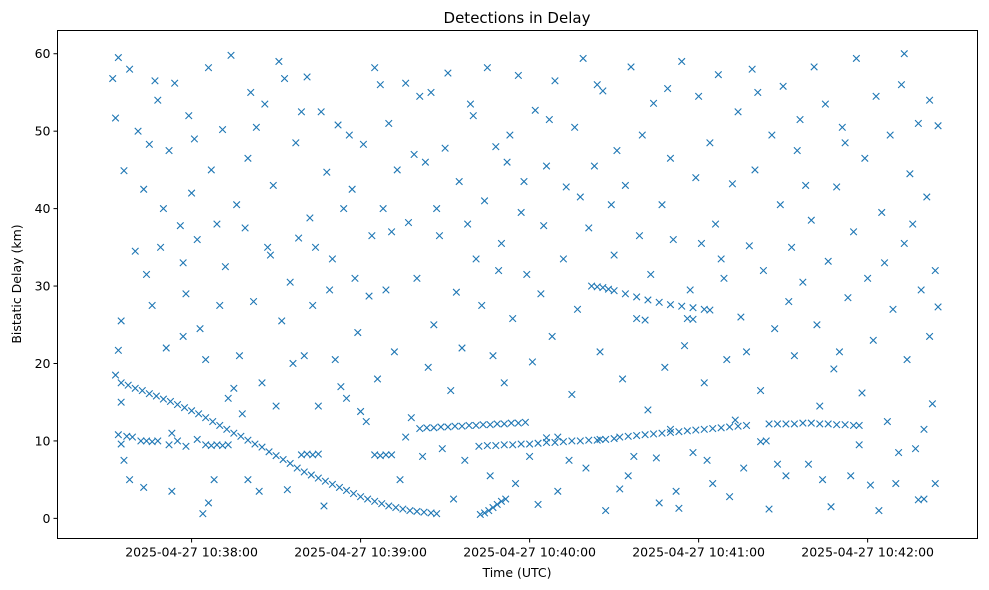 Image resolution: width=989 pixels, height=590 pixels. Describe the element at coordinates (46, 286) in the screenshot. I see `y-axis: 0 10 20 30 40 50 60` at that location.